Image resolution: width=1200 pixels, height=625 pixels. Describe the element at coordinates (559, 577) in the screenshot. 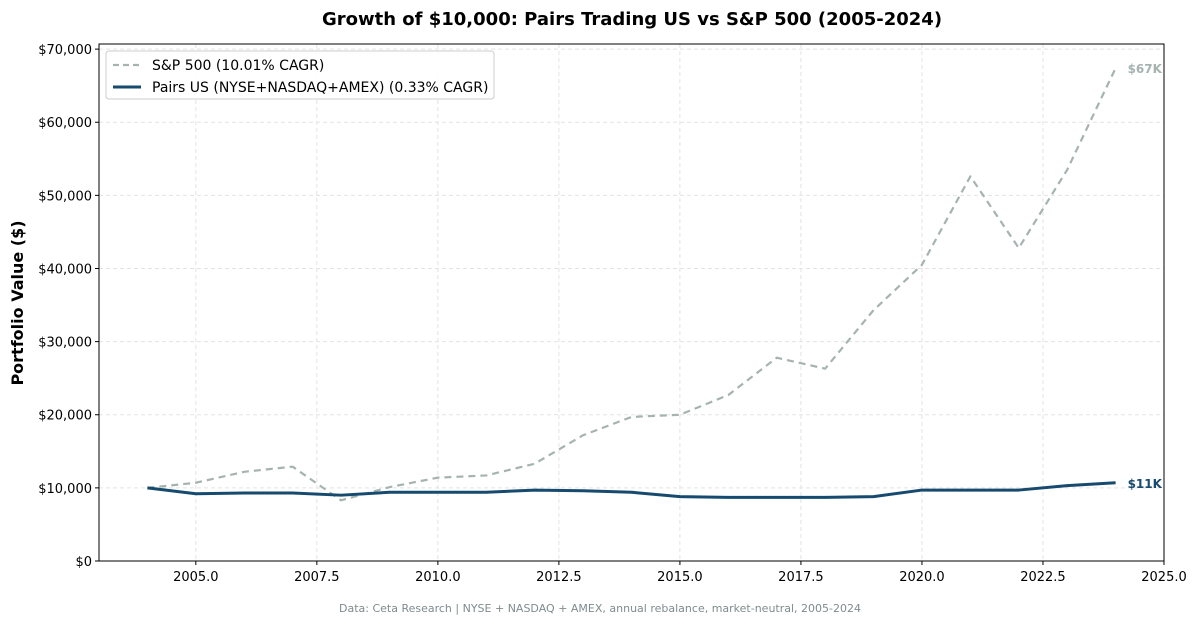

I see `x-tick-label: 2012.5` at that location.